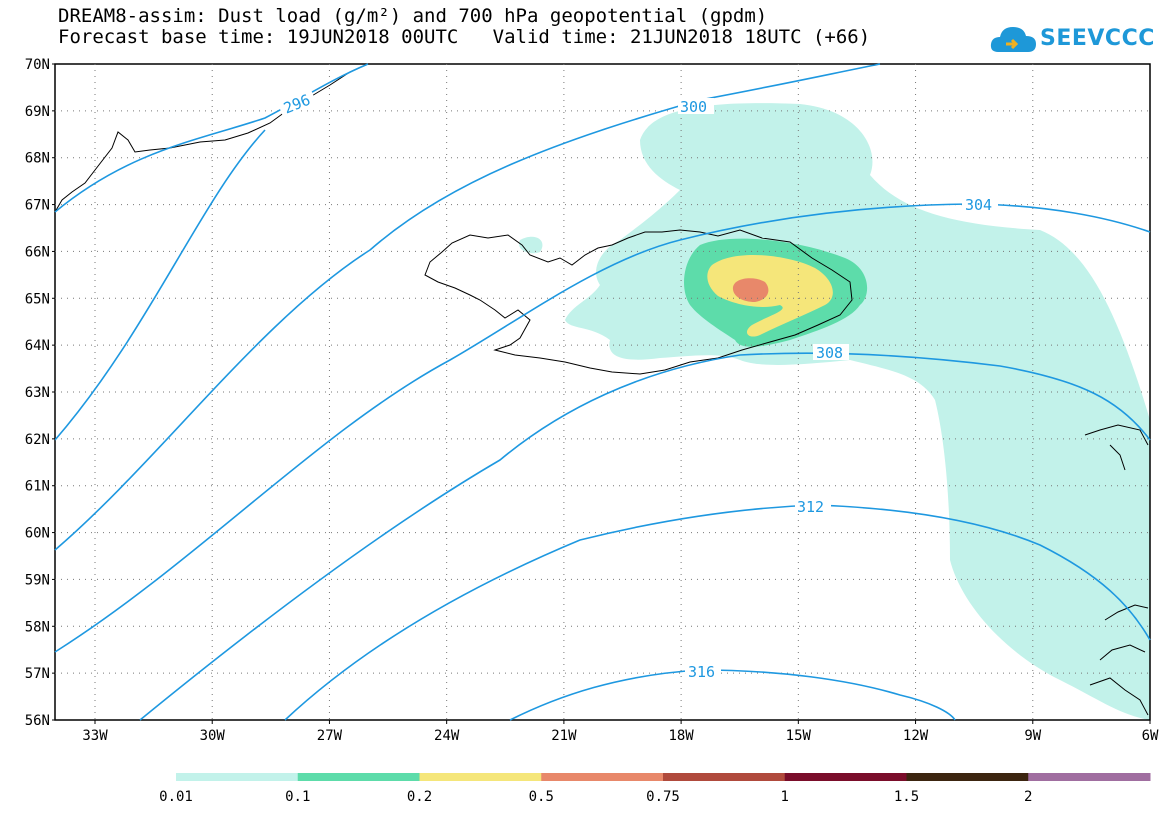  What do you see at coordinates (620, 732) in the screenshot?
I see `longitude-labels: 33W 30W 27W 24W 21W 18W 15W 12W 9W 6W` at bounding box center [620, 732].